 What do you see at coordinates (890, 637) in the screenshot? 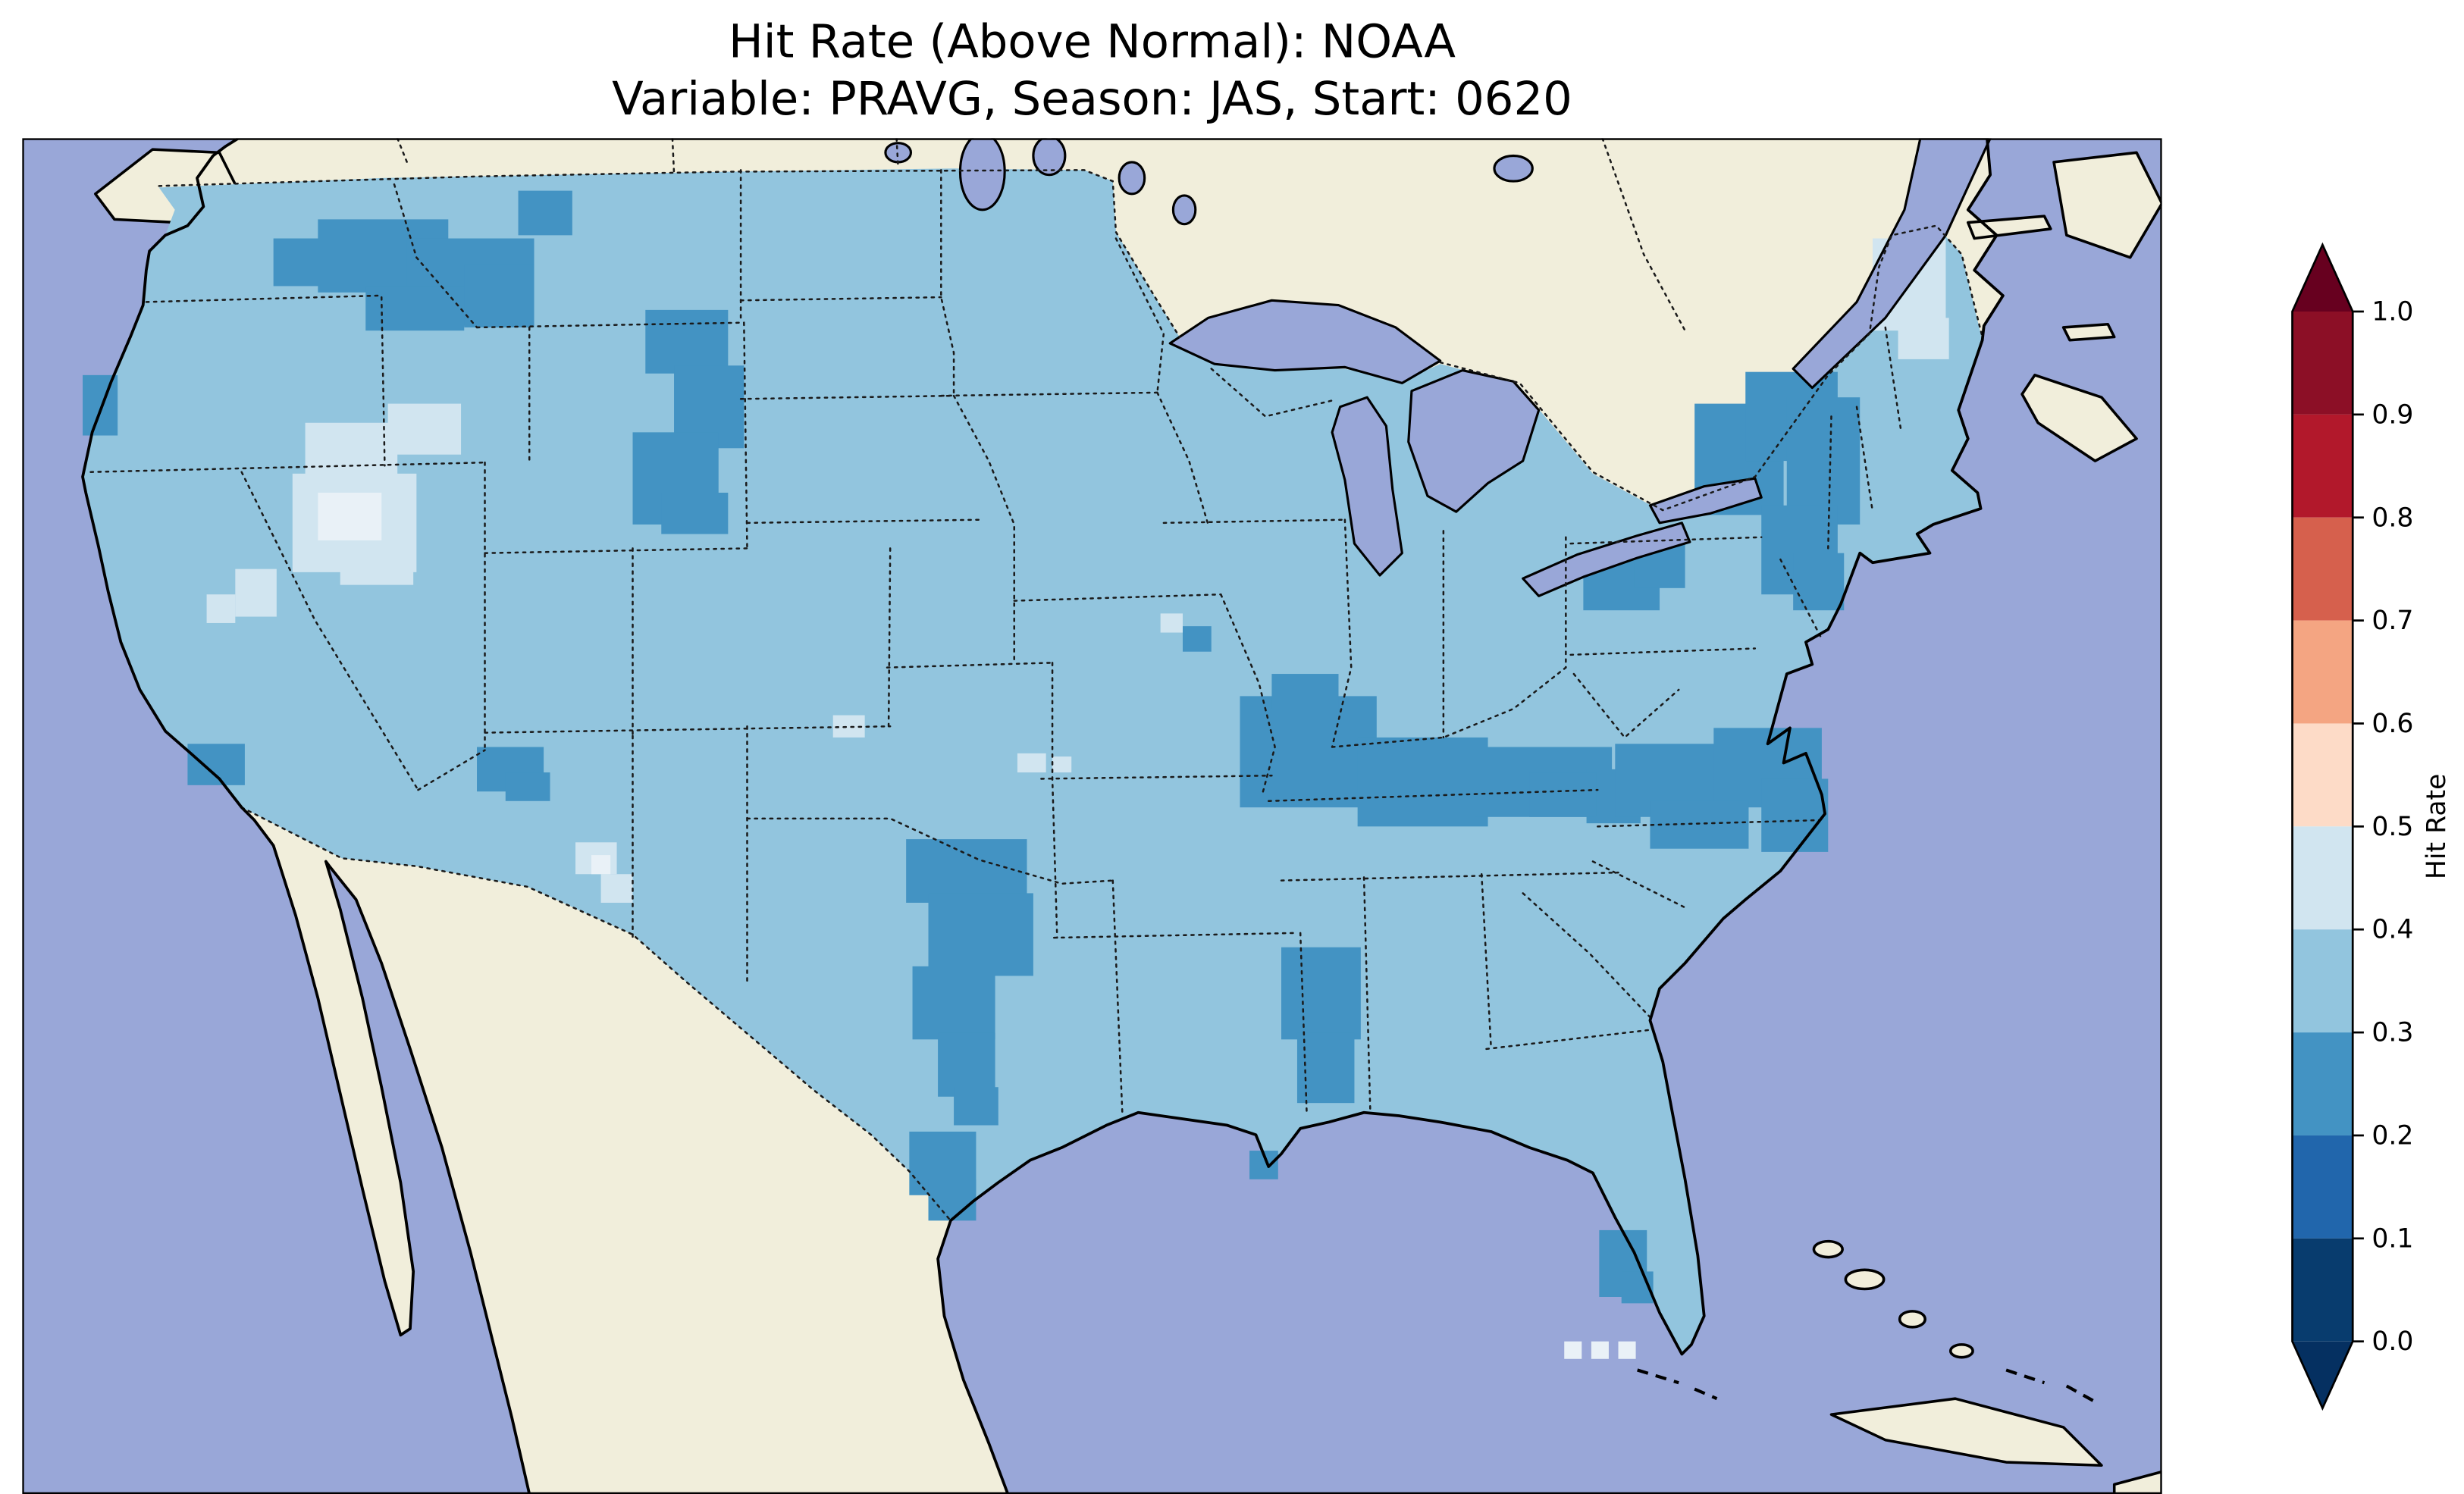
I see `border-co-ks` at bounding box center [890, 637].